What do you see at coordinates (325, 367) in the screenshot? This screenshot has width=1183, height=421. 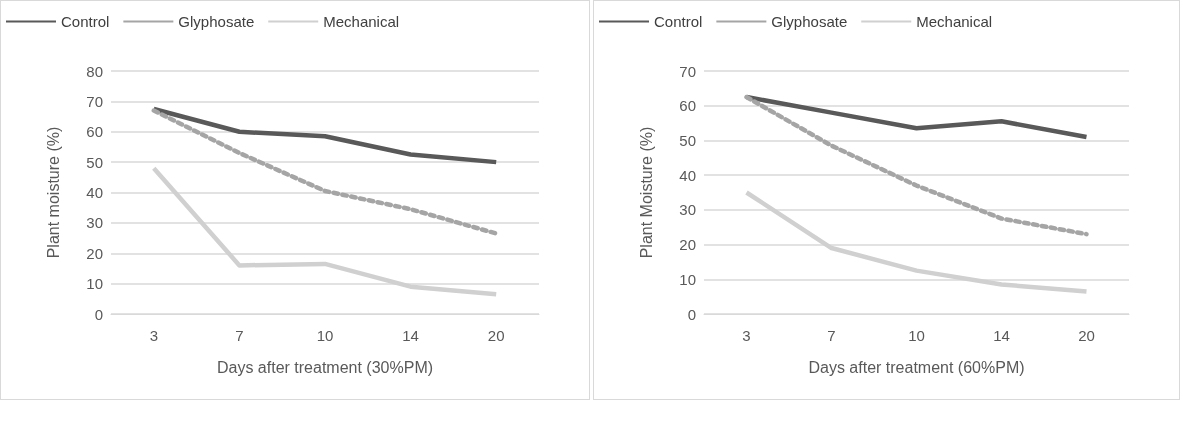 I see `x-axis-title: Days after treatment (30%PM)` at bounding box center [325, 367].